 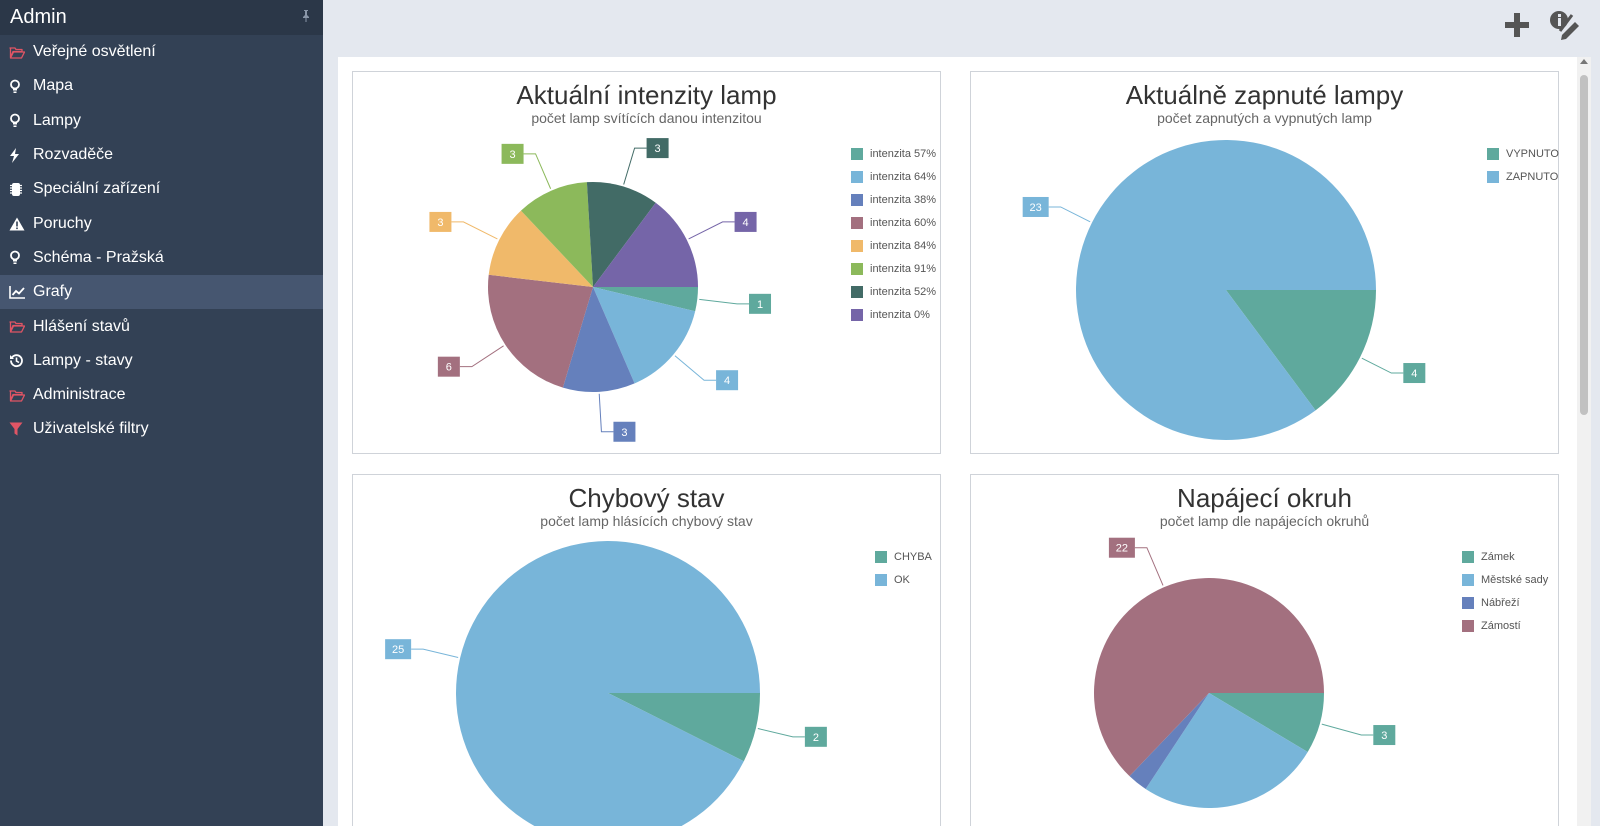 What do you see at coordinates (893, 176) in the screenshot?
I see `legend-item: intenzita 64%` at bounding box center [893, 176].